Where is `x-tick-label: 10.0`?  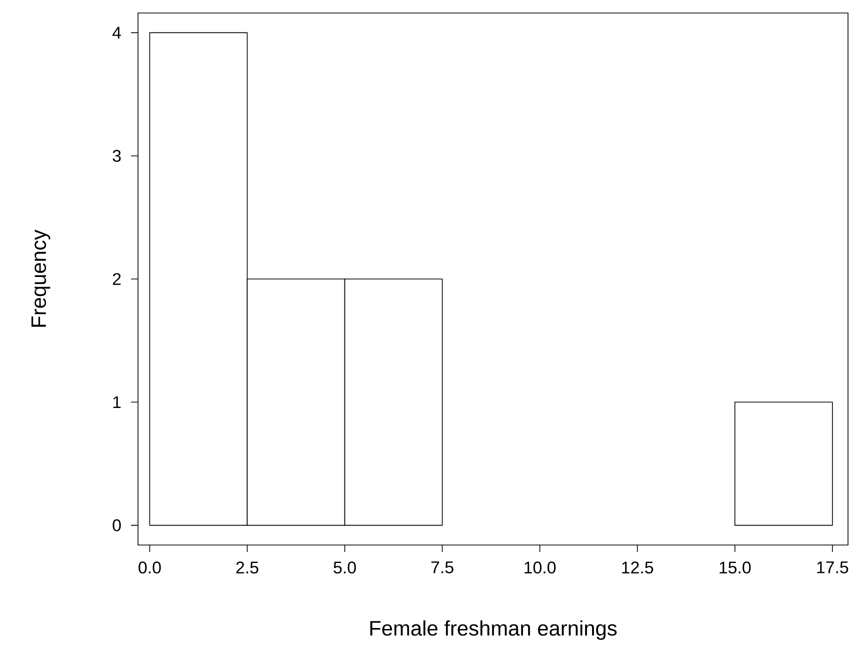
x-tick-label: 10.0 is located at coordinates (540, 568).